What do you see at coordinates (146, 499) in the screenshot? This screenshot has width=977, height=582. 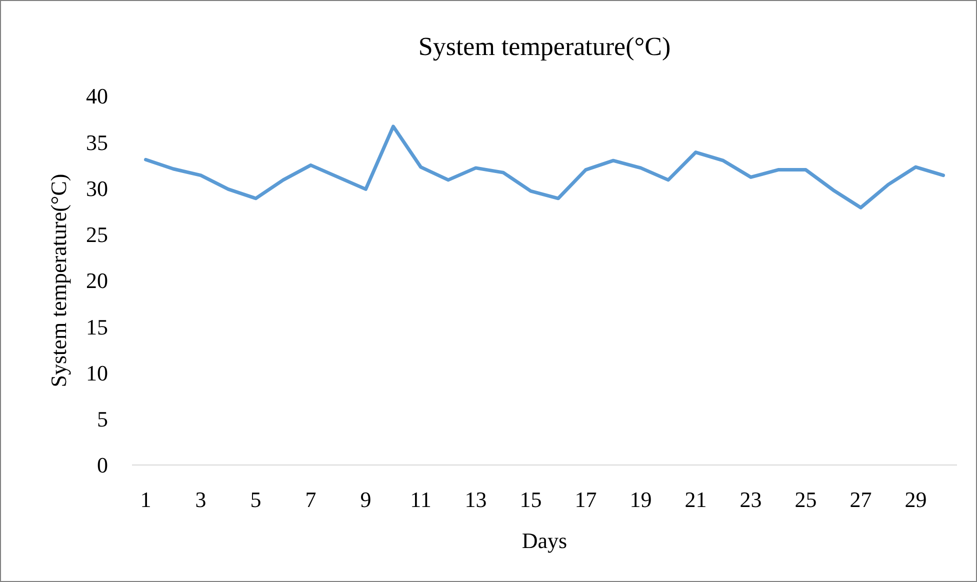 I see `x-tick-label: 1` at bounding box center [146, 499].